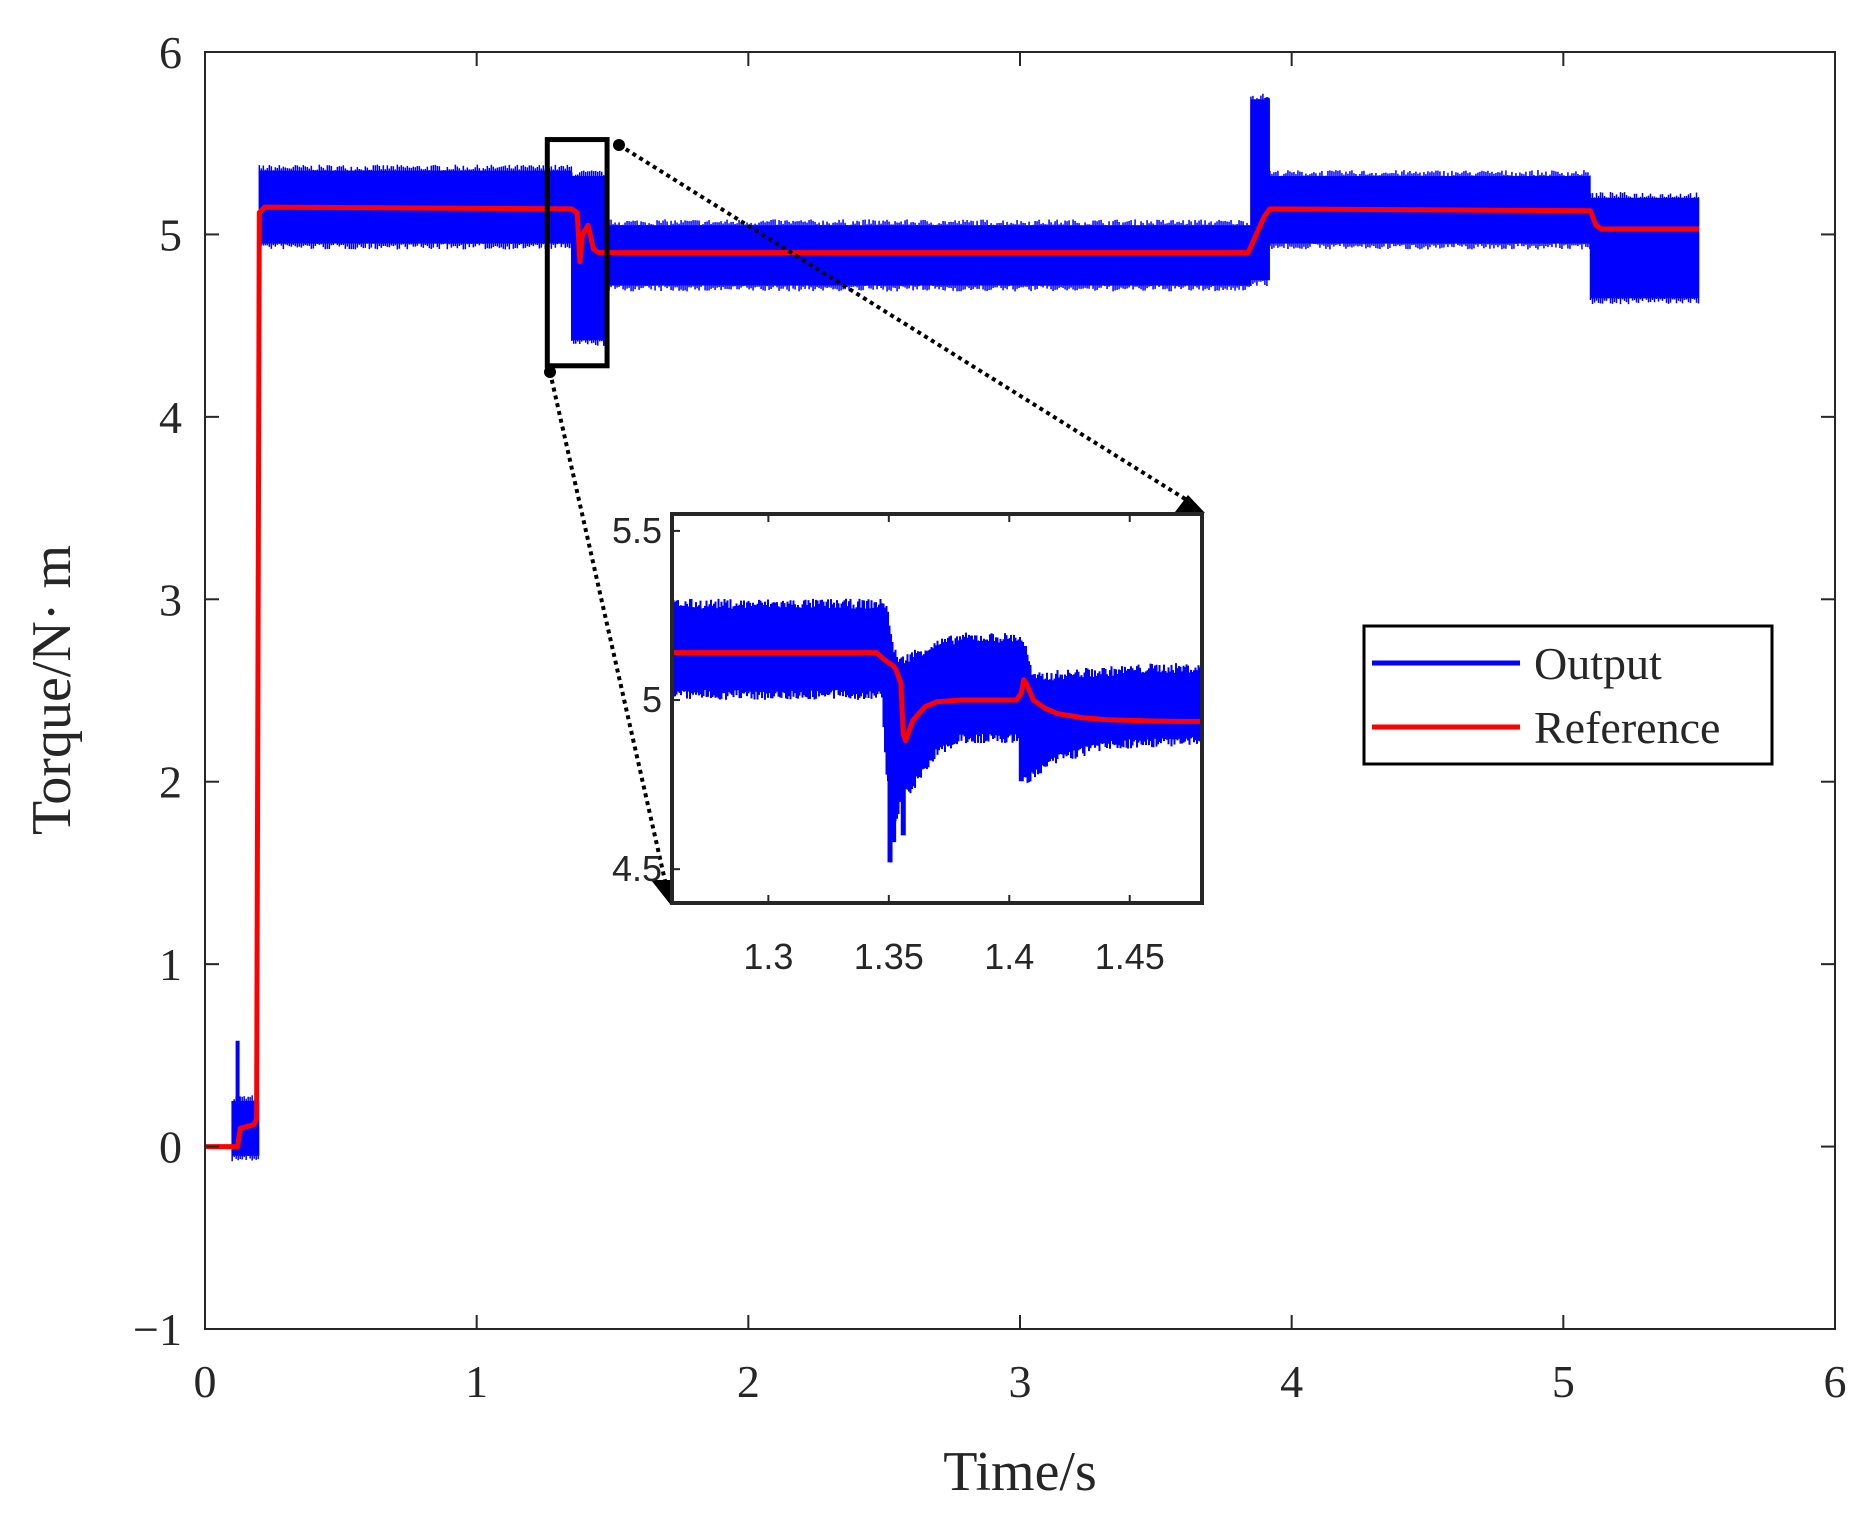 This screenshot has height=1513, width=1866. I want to click on x-tick-label: 5, so click(1563, 1381).